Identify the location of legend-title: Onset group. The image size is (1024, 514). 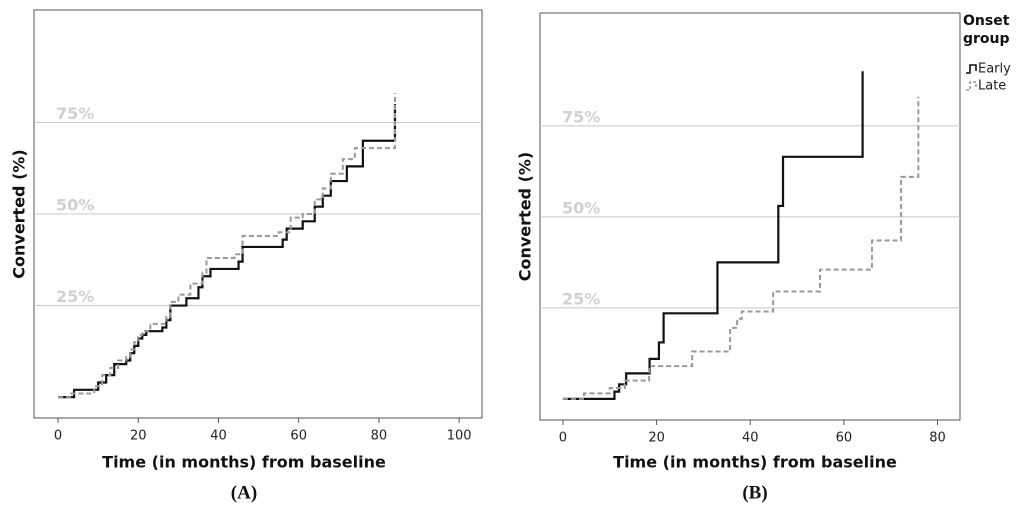
(986, 30).